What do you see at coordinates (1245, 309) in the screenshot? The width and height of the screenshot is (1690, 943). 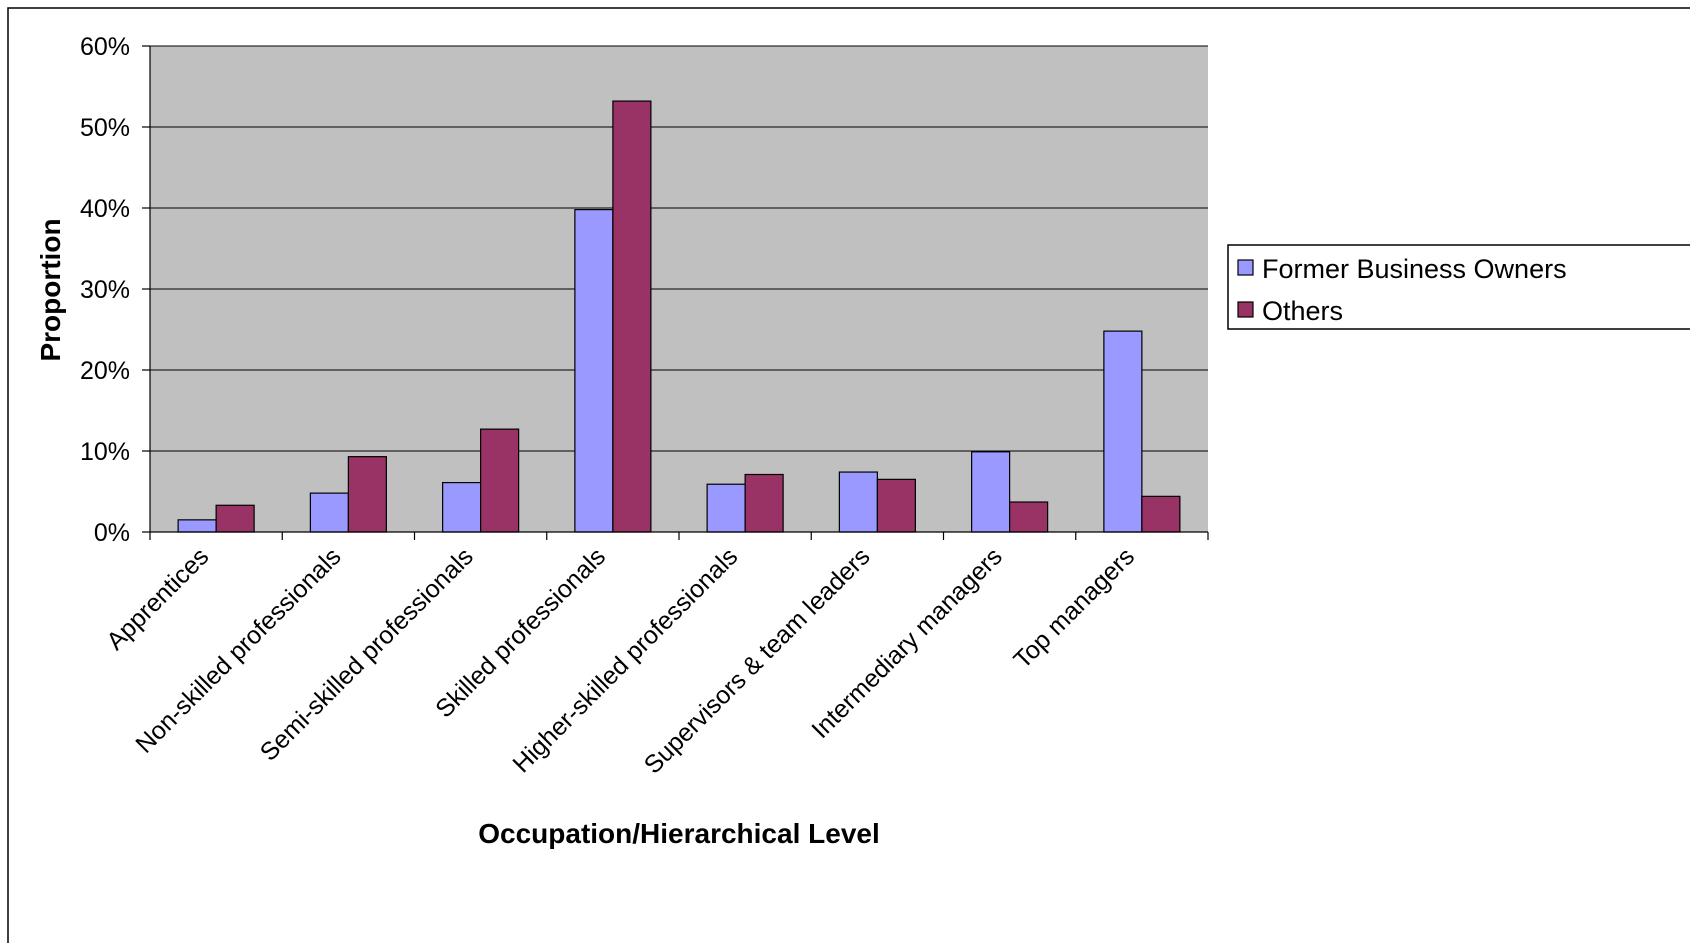 I see `legend-swatch-others` at bounding box center [1245, 309].